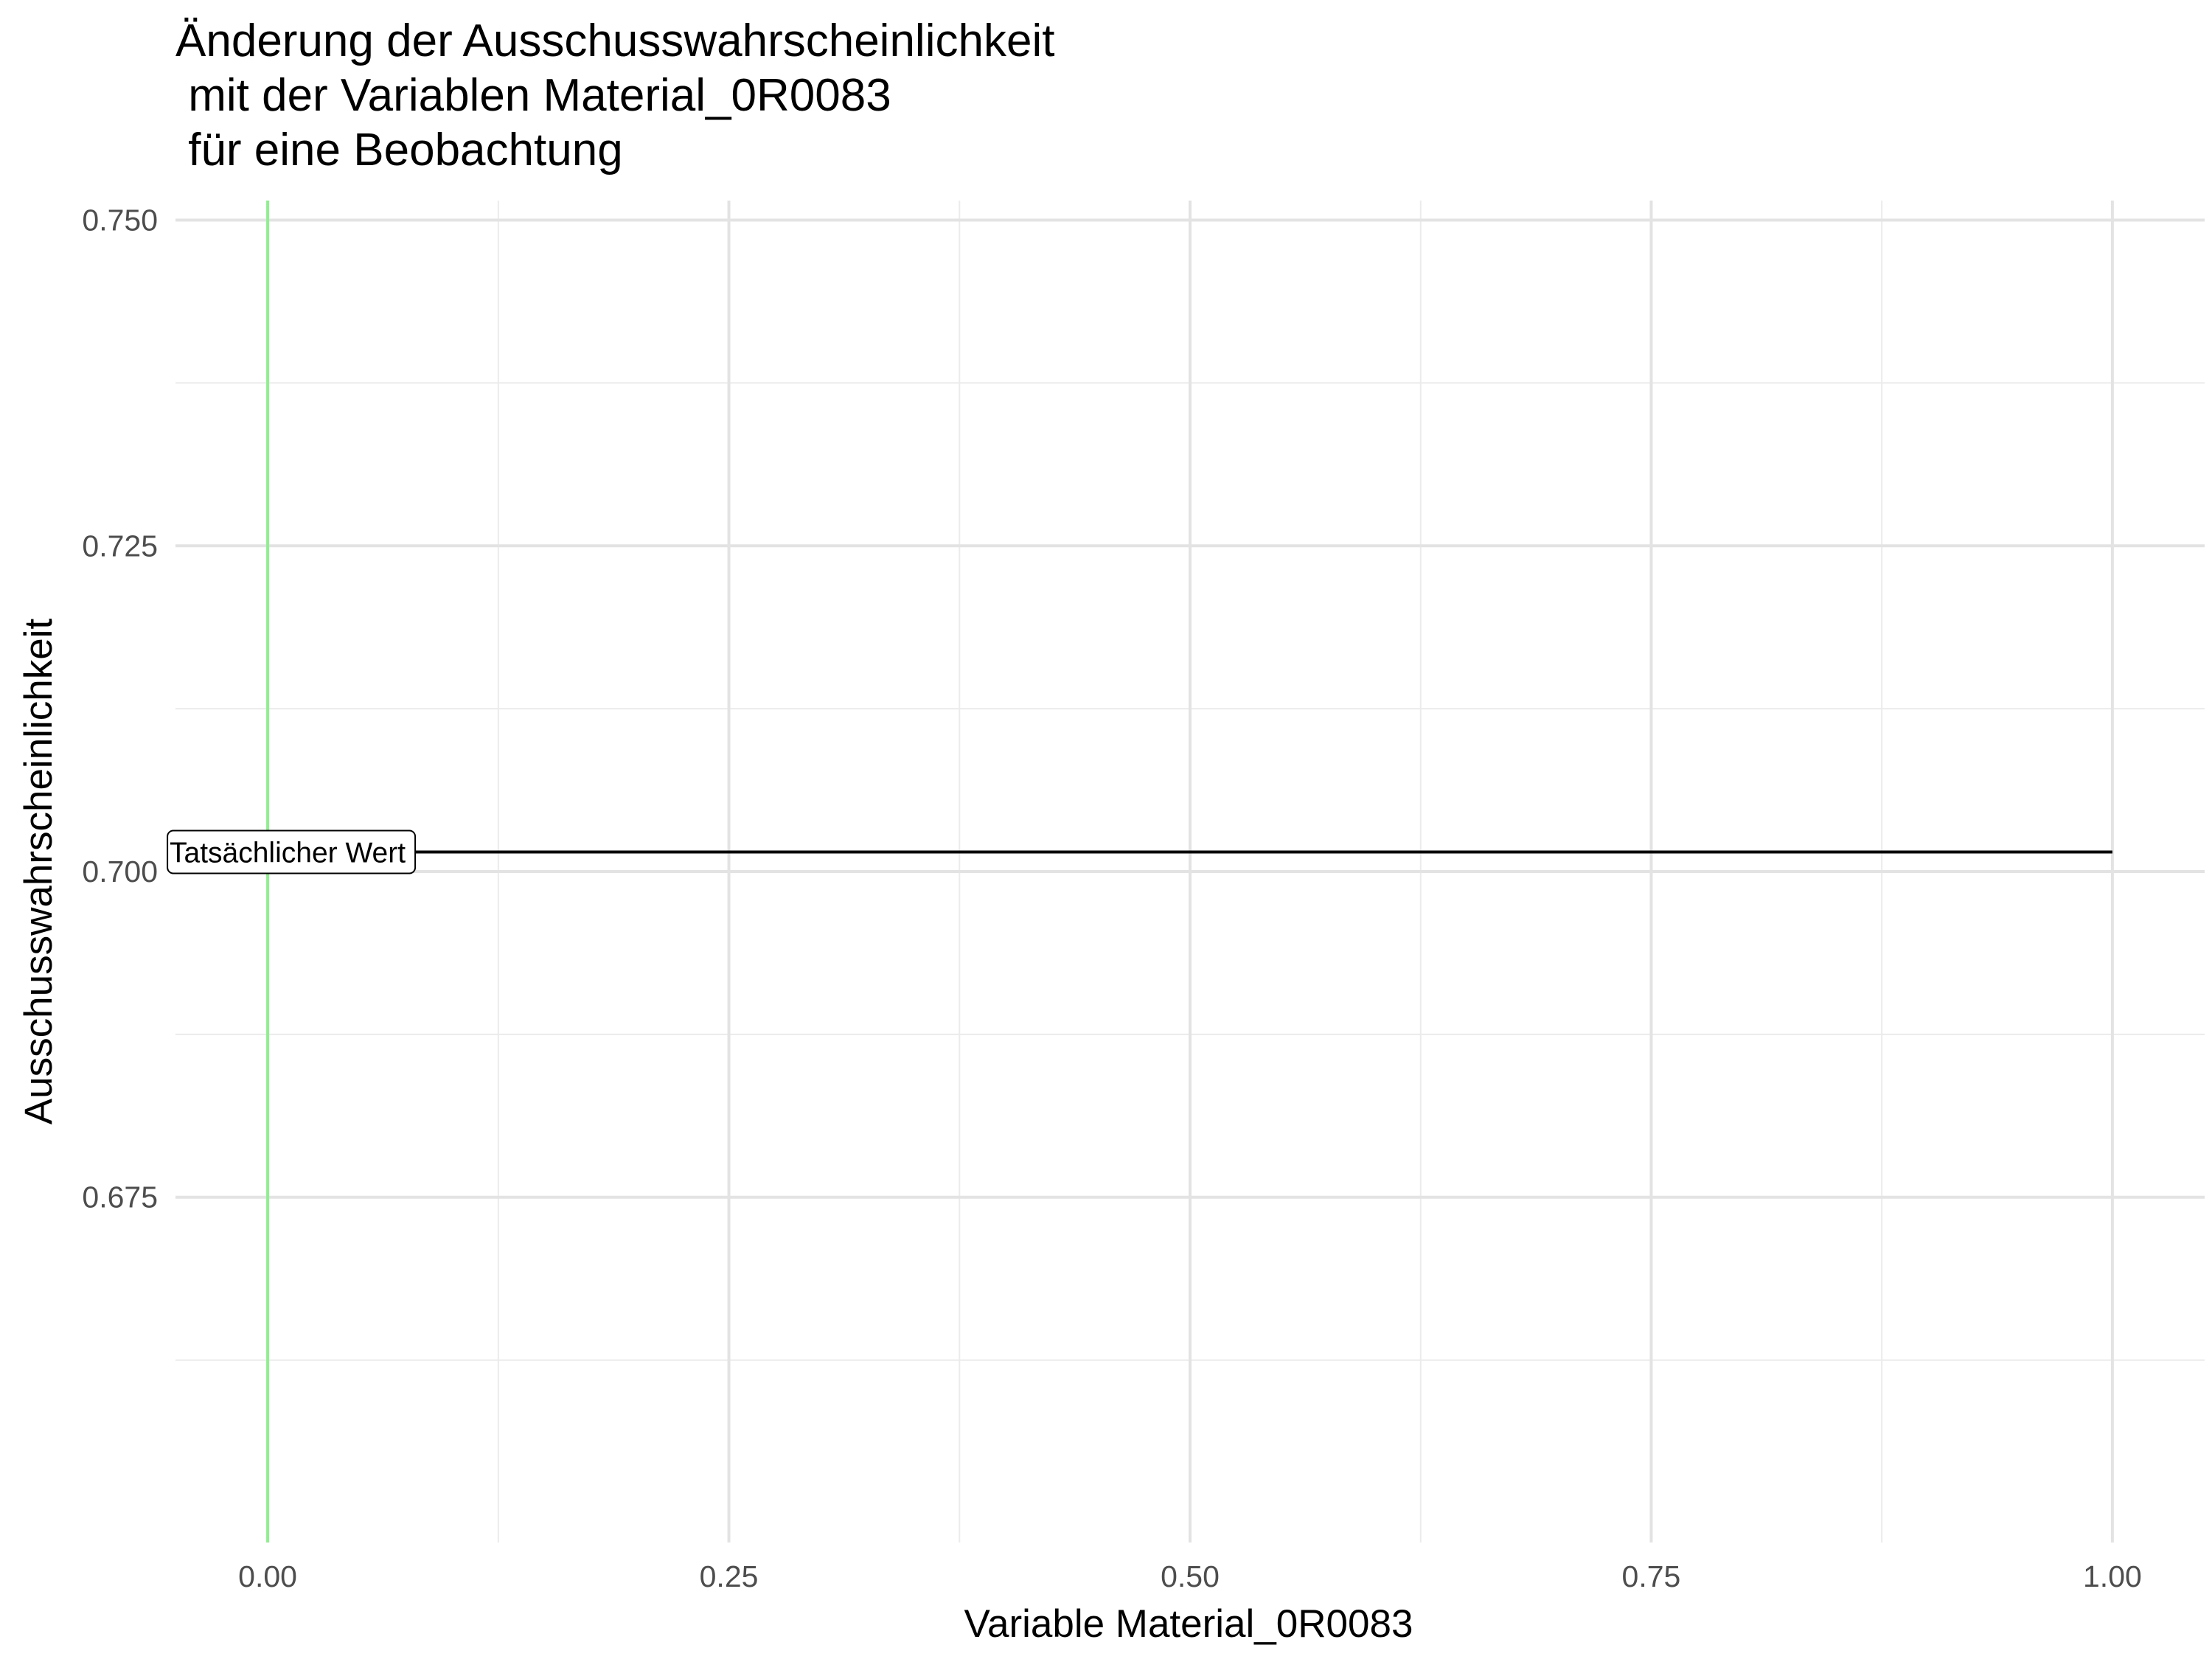 This screenshot has height=1659, width=2212. I want to click on x-tick-label: 0.00, so click(267, 1576).